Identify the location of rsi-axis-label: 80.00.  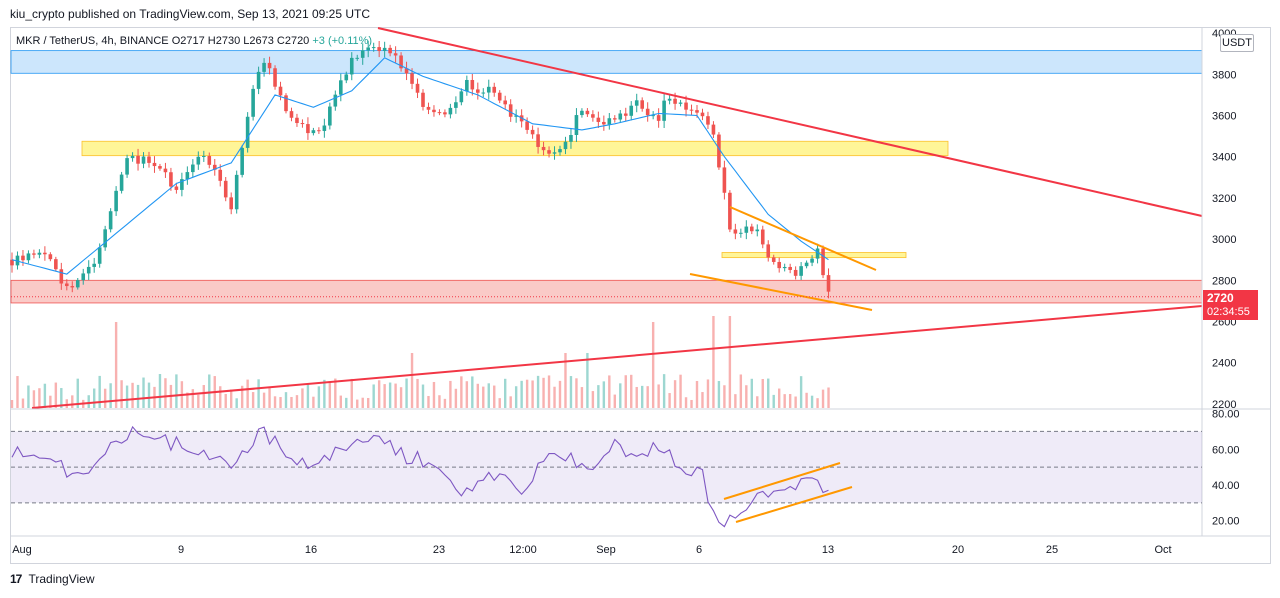
(1226, 415).